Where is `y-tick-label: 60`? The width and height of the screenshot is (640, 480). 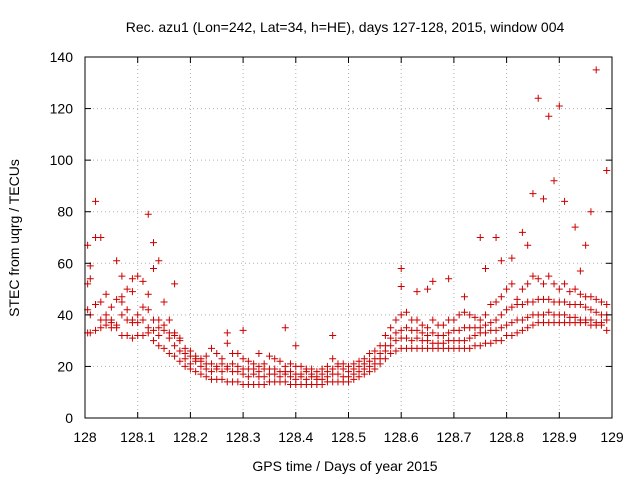
y-tick-label: 60 is located at coordinates (65, 263).